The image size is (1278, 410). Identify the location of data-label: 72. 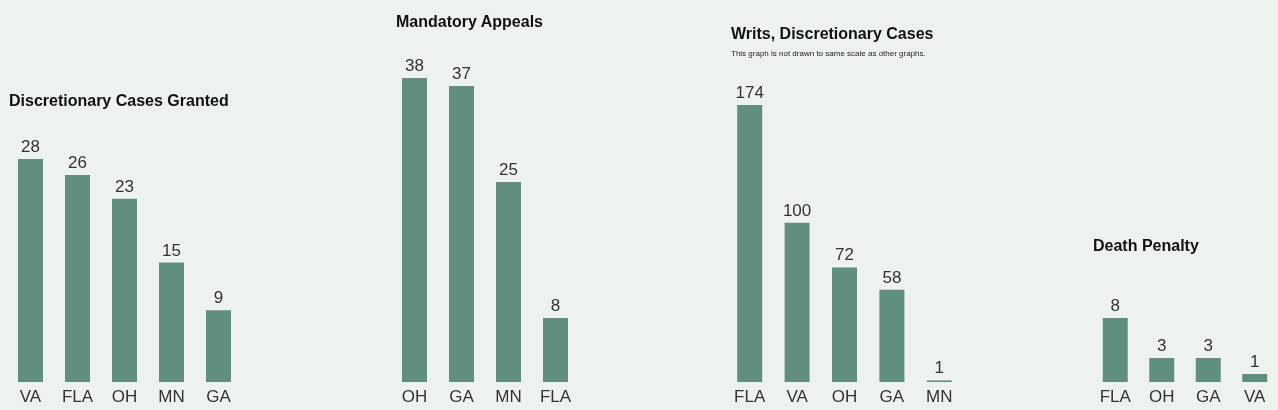
(844, 255).